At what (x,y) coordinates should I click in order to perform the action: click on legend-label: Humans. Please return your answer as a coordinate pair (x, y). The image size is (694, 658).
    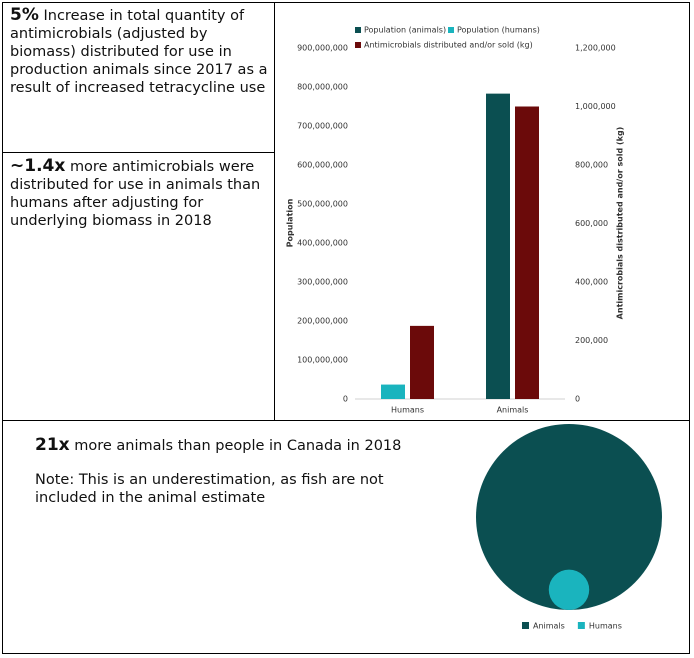
    Looking at the image, I should click on (605, 626).